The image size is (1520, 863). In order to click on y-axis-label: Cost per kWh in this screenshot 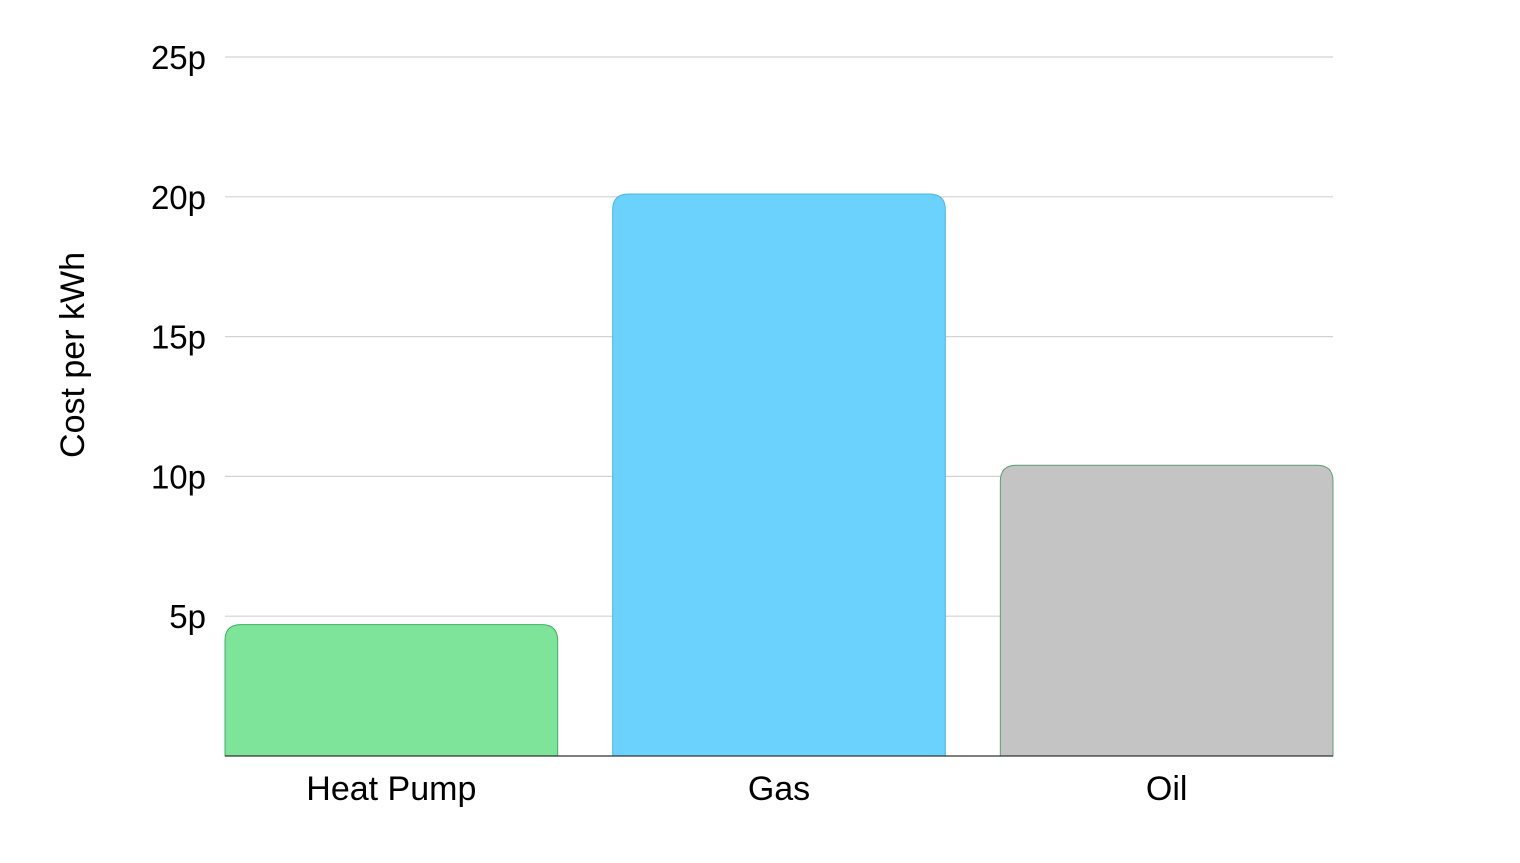, I will do `click(73, 355)`.